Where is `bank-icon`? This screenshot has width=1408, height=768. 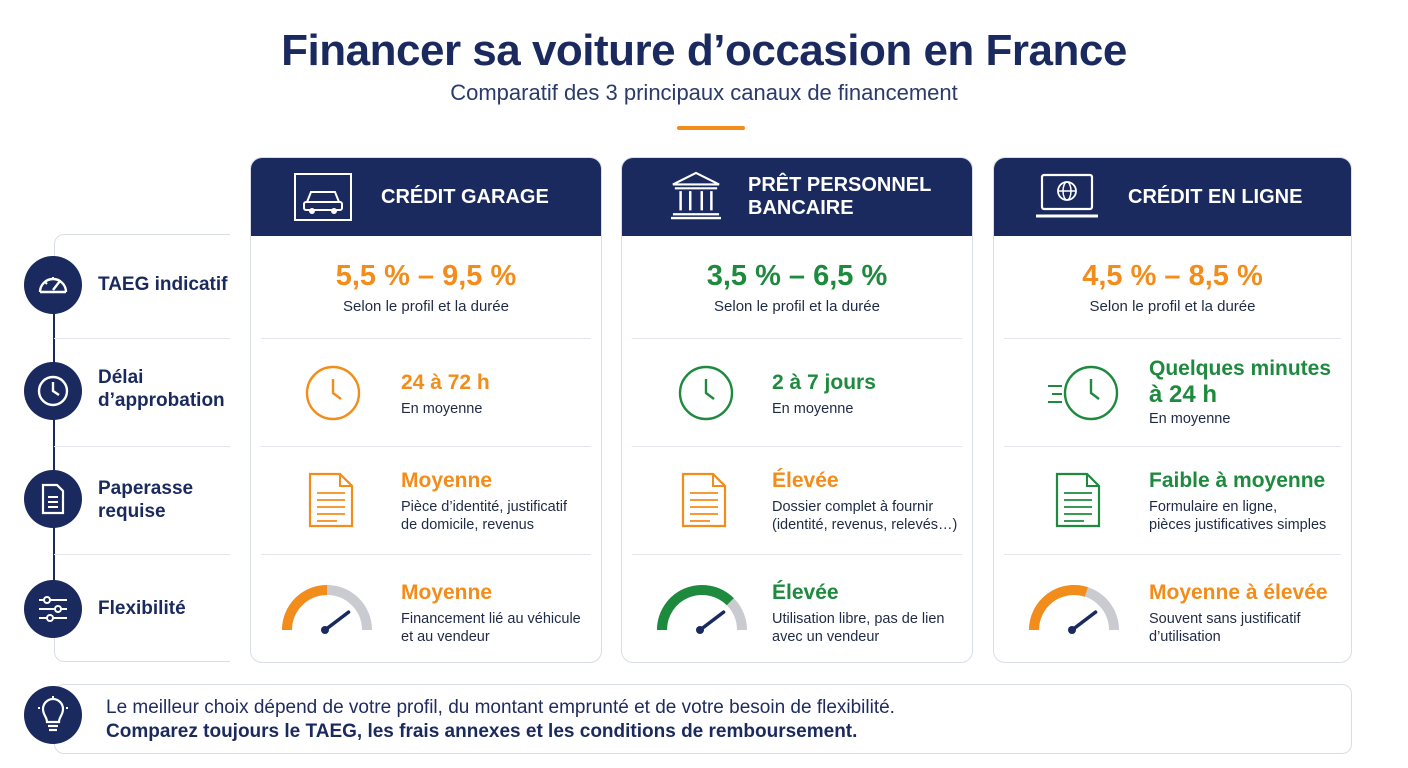 bank-icon is located at coordinates (696, 195).